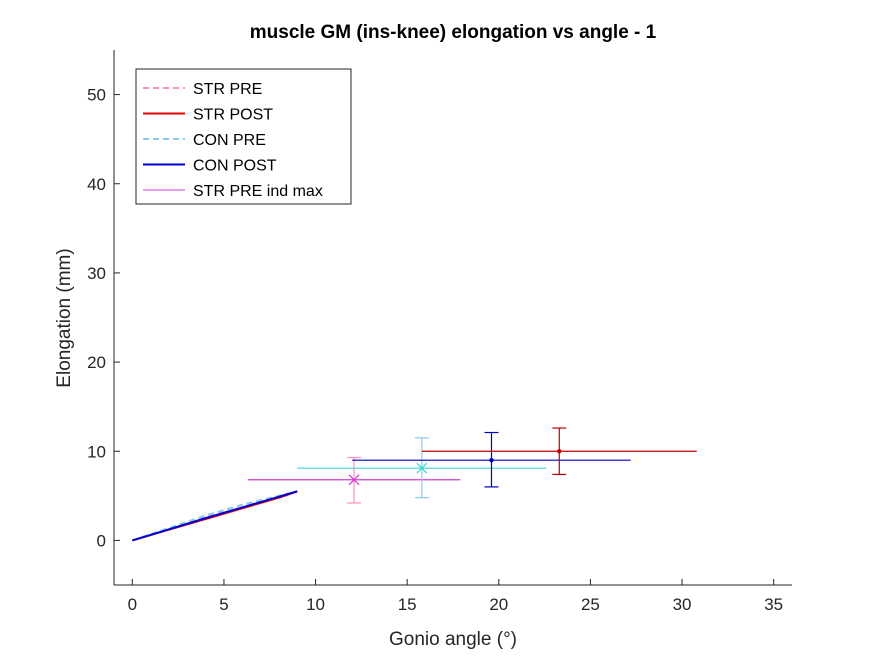 This screenshot has height=656, width=875. Describe the element at coordinates (96, 362) in the screenshot. I see `y-tick-label: 20` at that location.